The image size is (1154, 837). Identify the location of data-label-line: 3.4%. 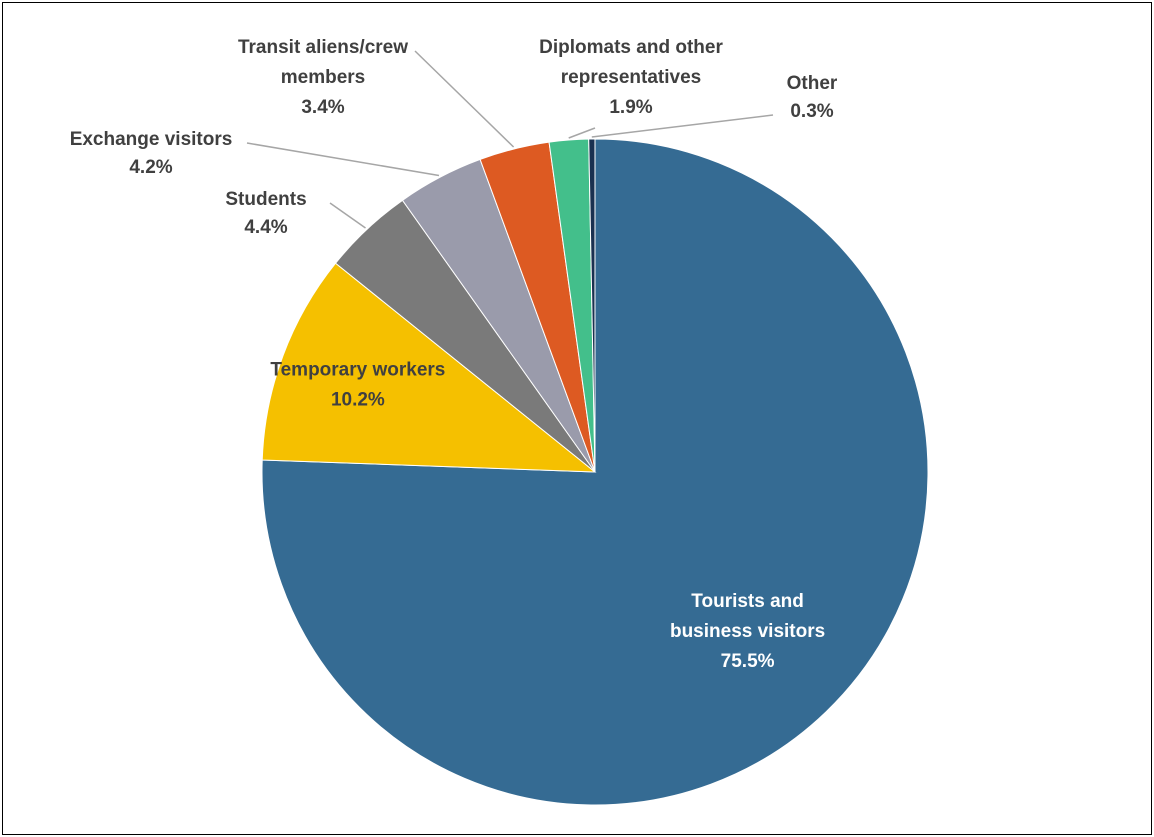
(322, 107).